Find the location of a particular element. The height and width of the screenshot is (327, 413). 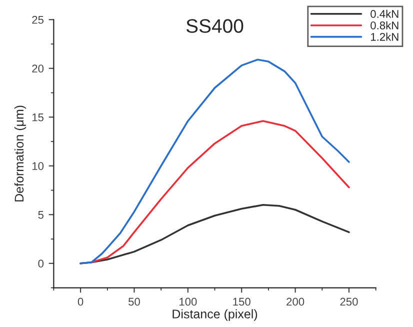

x-tick-label: 250 is located at coordinates (349, 302).